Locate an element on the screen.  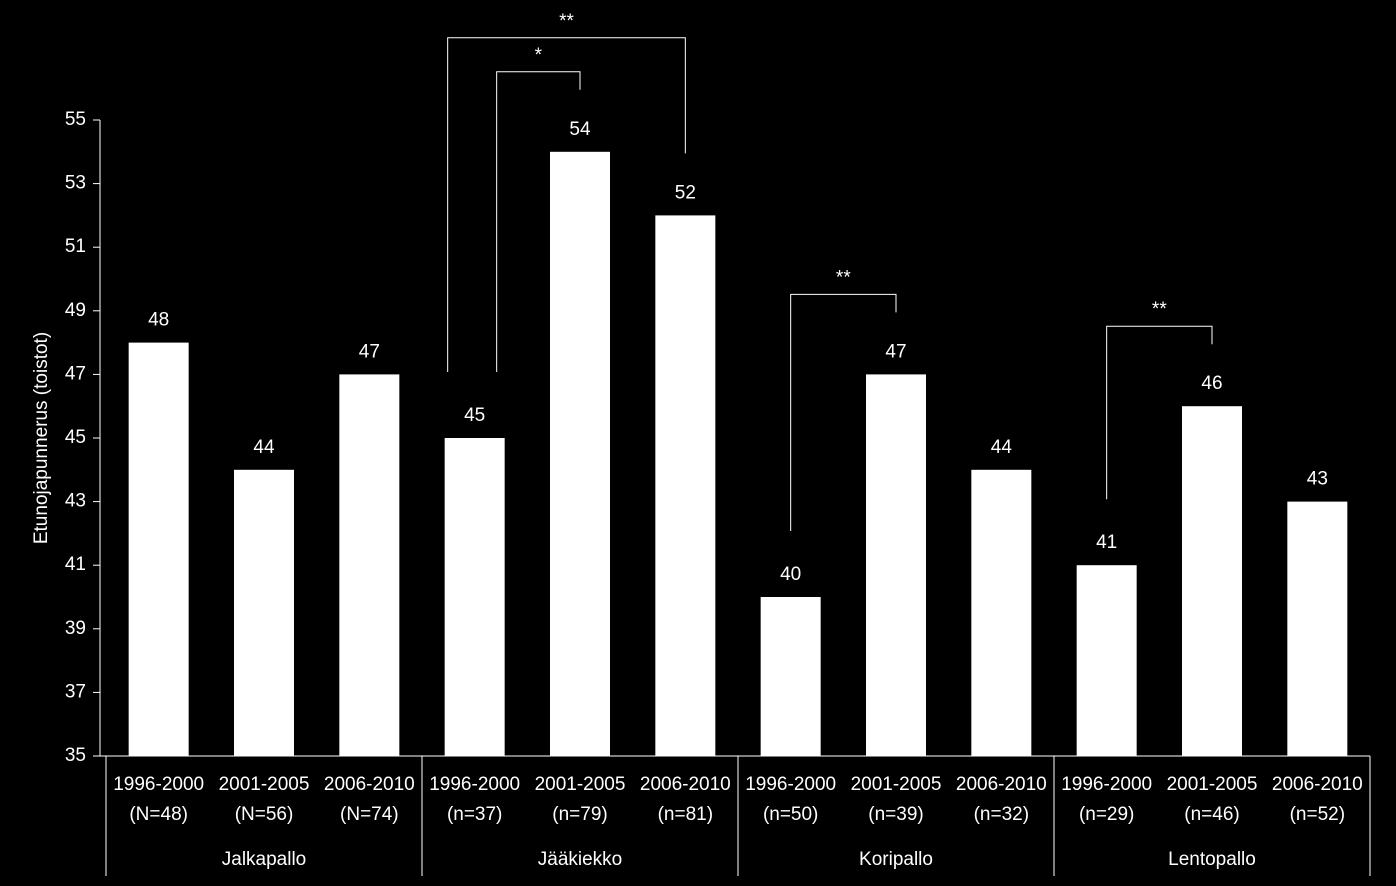
y-tick-label: 55 is located at coordinates (75, 119).